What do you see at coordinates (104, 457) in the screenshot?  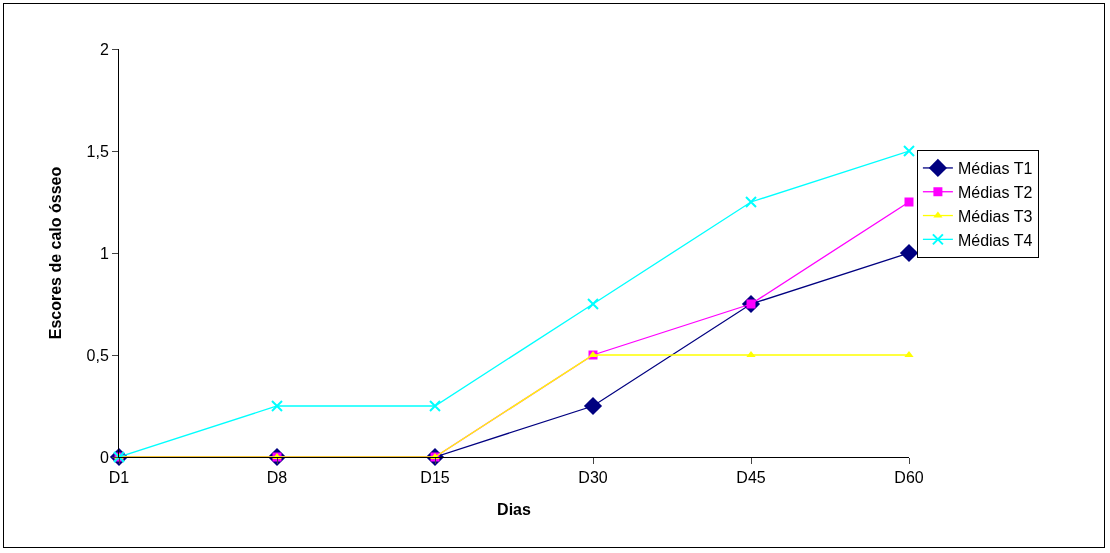 I see `y-tick-label: 0` at bounding box center [104, 457].